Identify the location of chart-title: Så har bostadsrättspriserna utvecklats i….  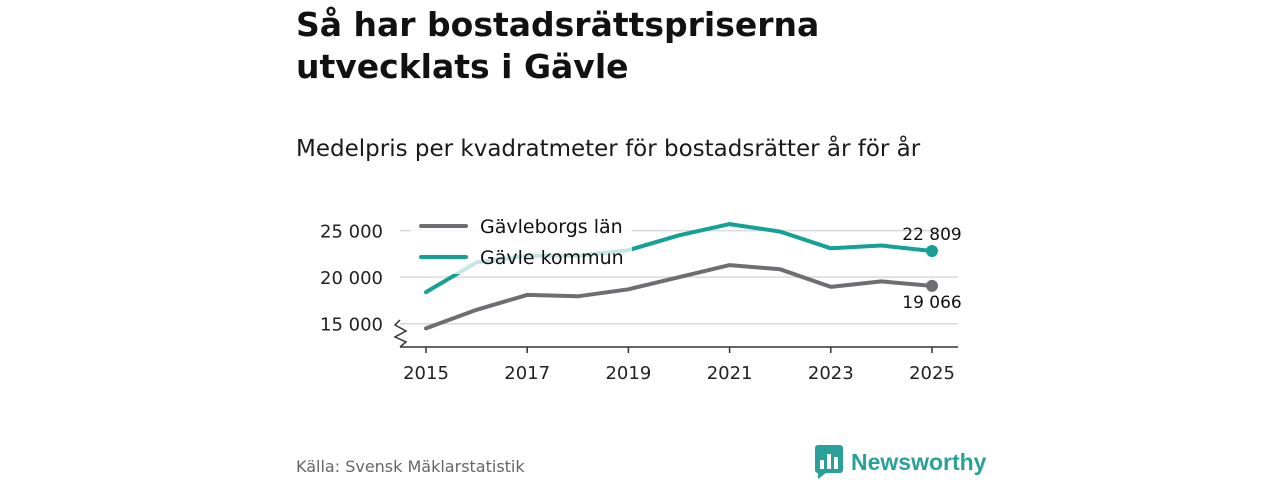
(558, 45).